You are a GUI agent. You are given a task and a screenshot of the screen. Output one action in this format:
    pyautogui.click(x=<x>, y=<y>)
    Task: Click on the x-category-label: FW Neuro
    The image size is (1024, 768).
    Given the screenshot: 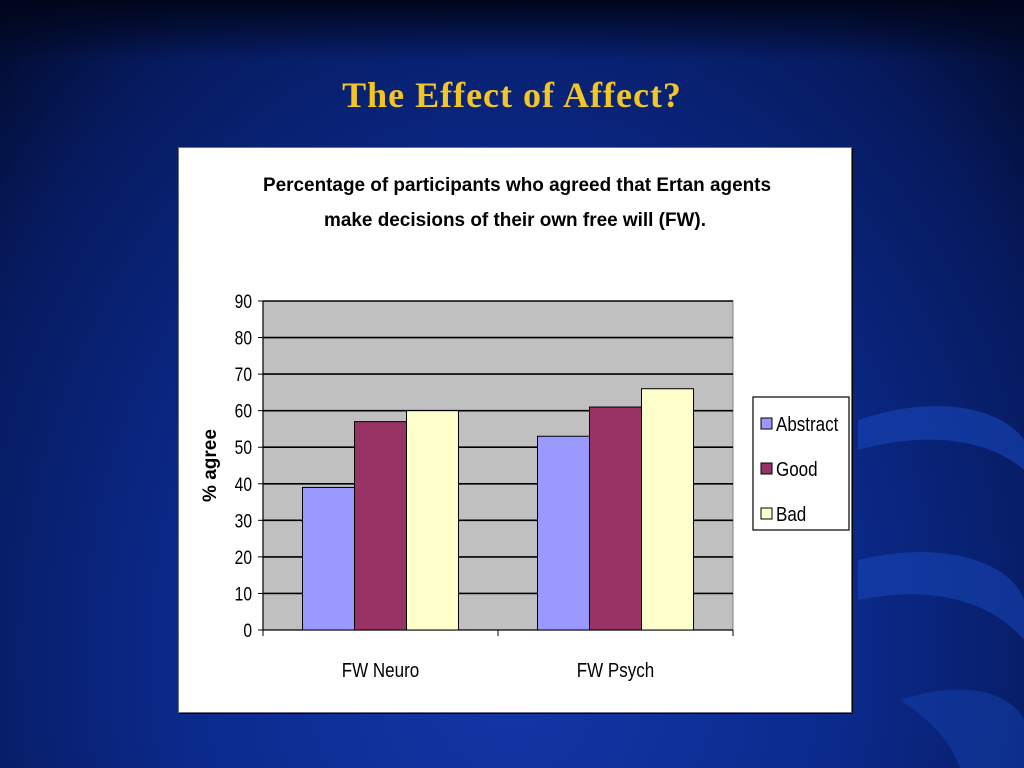 What is the action you would take?
    pyautogui.click(x=380, y=670)
    